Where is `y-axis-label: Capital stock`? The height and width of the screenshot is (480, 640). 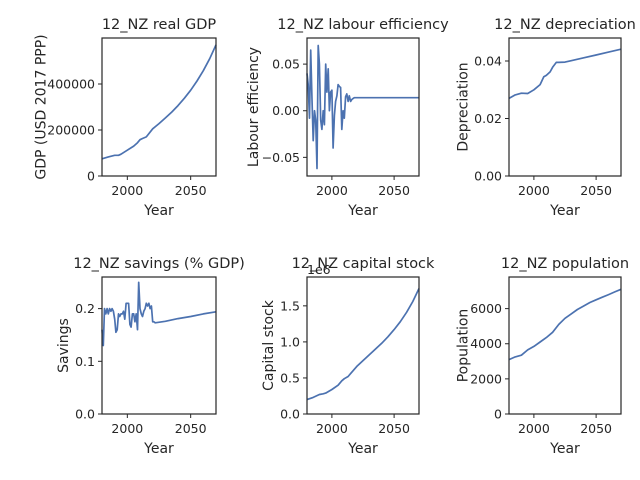
y-axis-label: Capital stock is located at coordinates (269, 345).